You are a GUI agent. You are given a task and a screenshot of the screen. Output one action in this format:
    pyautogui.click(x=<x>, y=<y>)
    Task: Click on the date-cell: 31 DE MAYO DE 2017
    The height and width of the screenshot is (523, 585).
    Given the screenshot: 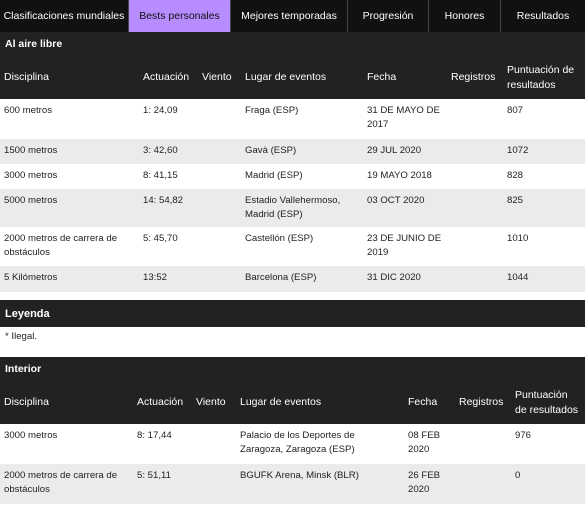 What is the action you would take?
    pyautogui.click(x=405, y=119)
    